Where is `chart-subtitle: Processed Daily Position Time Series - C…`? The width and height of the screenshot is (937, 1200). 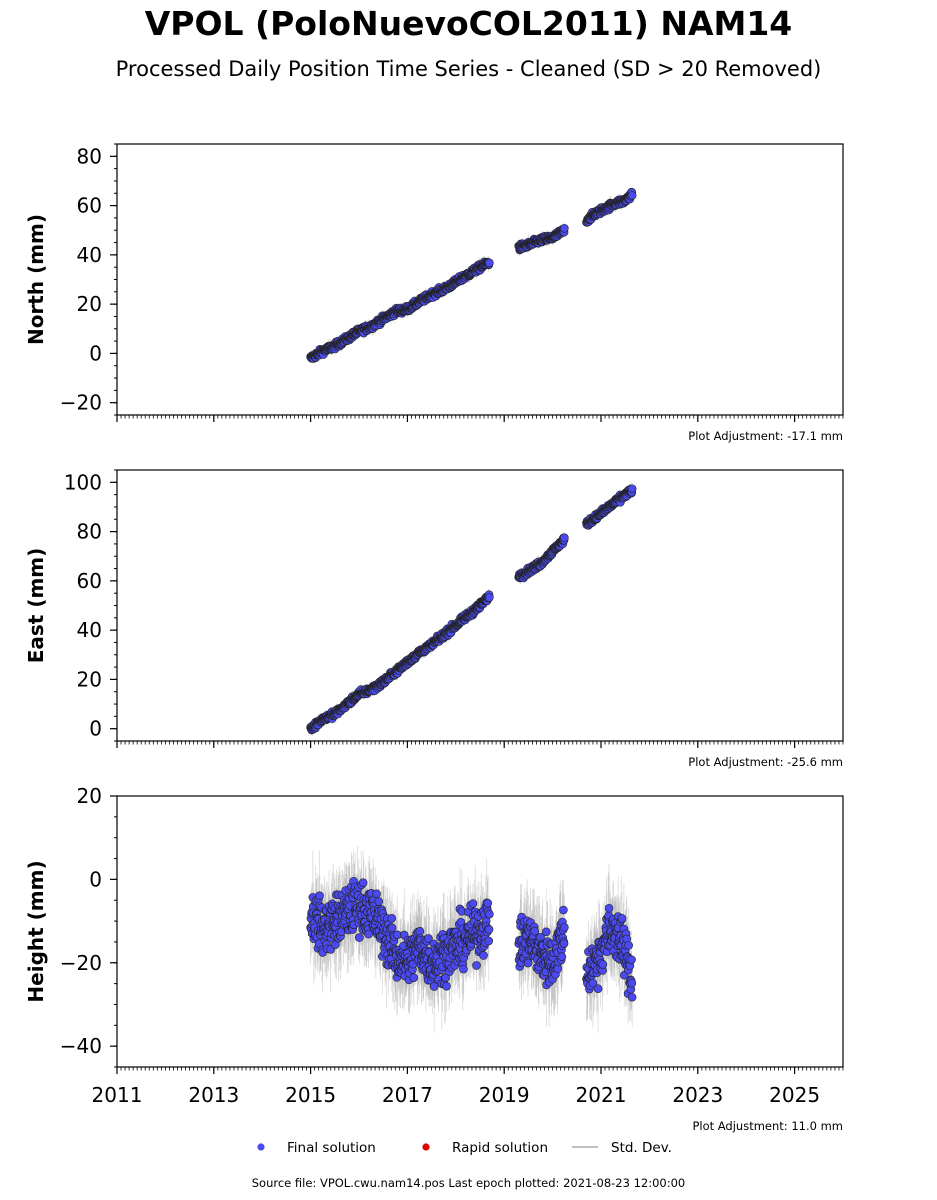 chart-subtitle: Processed Daily Position Time Series - C… is located at coordinates (468, 69).